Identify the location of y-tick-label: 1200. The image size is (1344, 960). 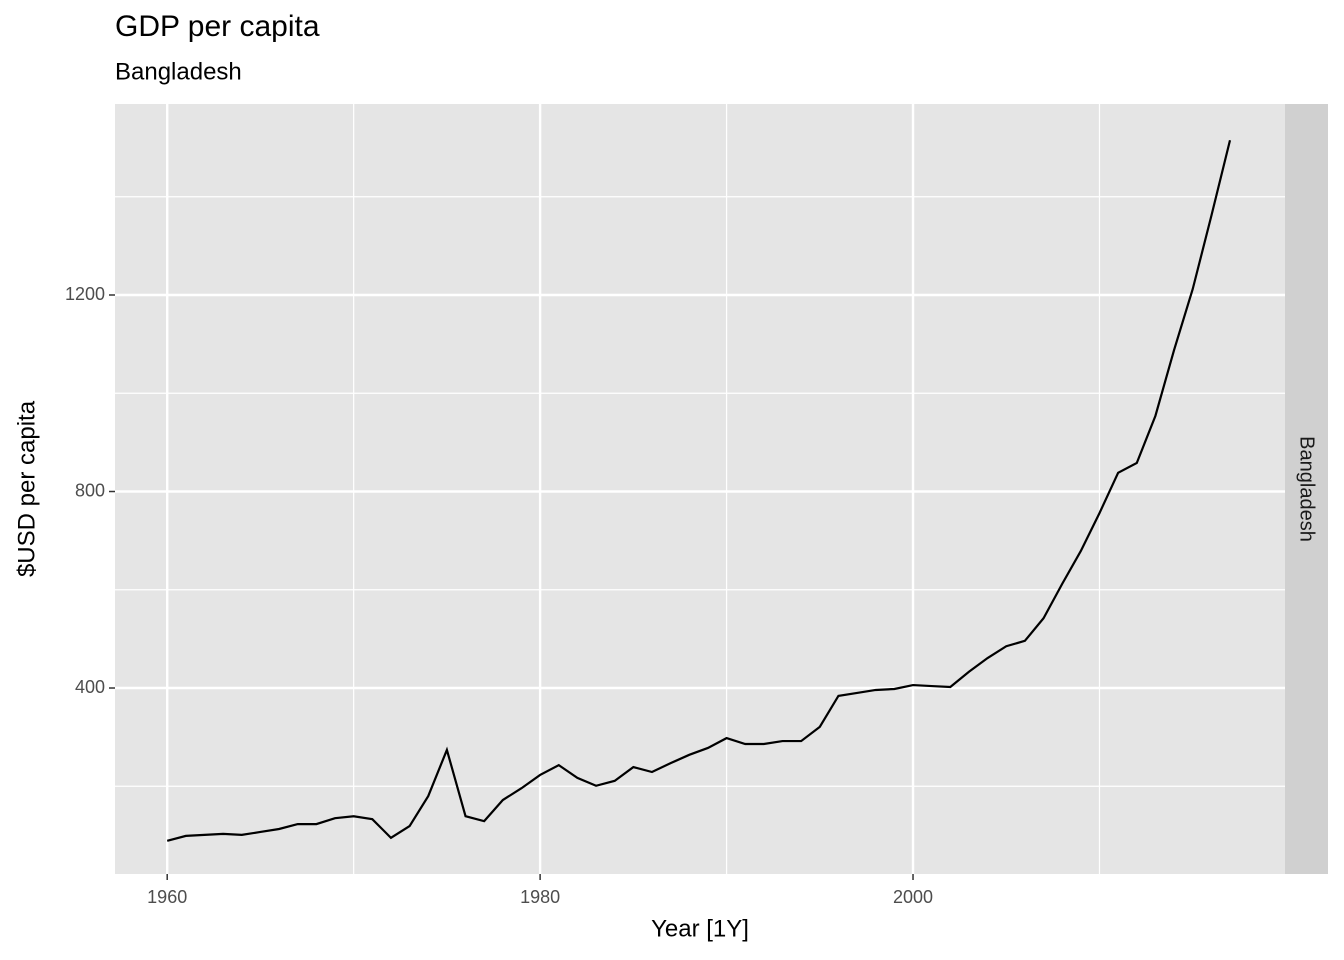
(85, 294).